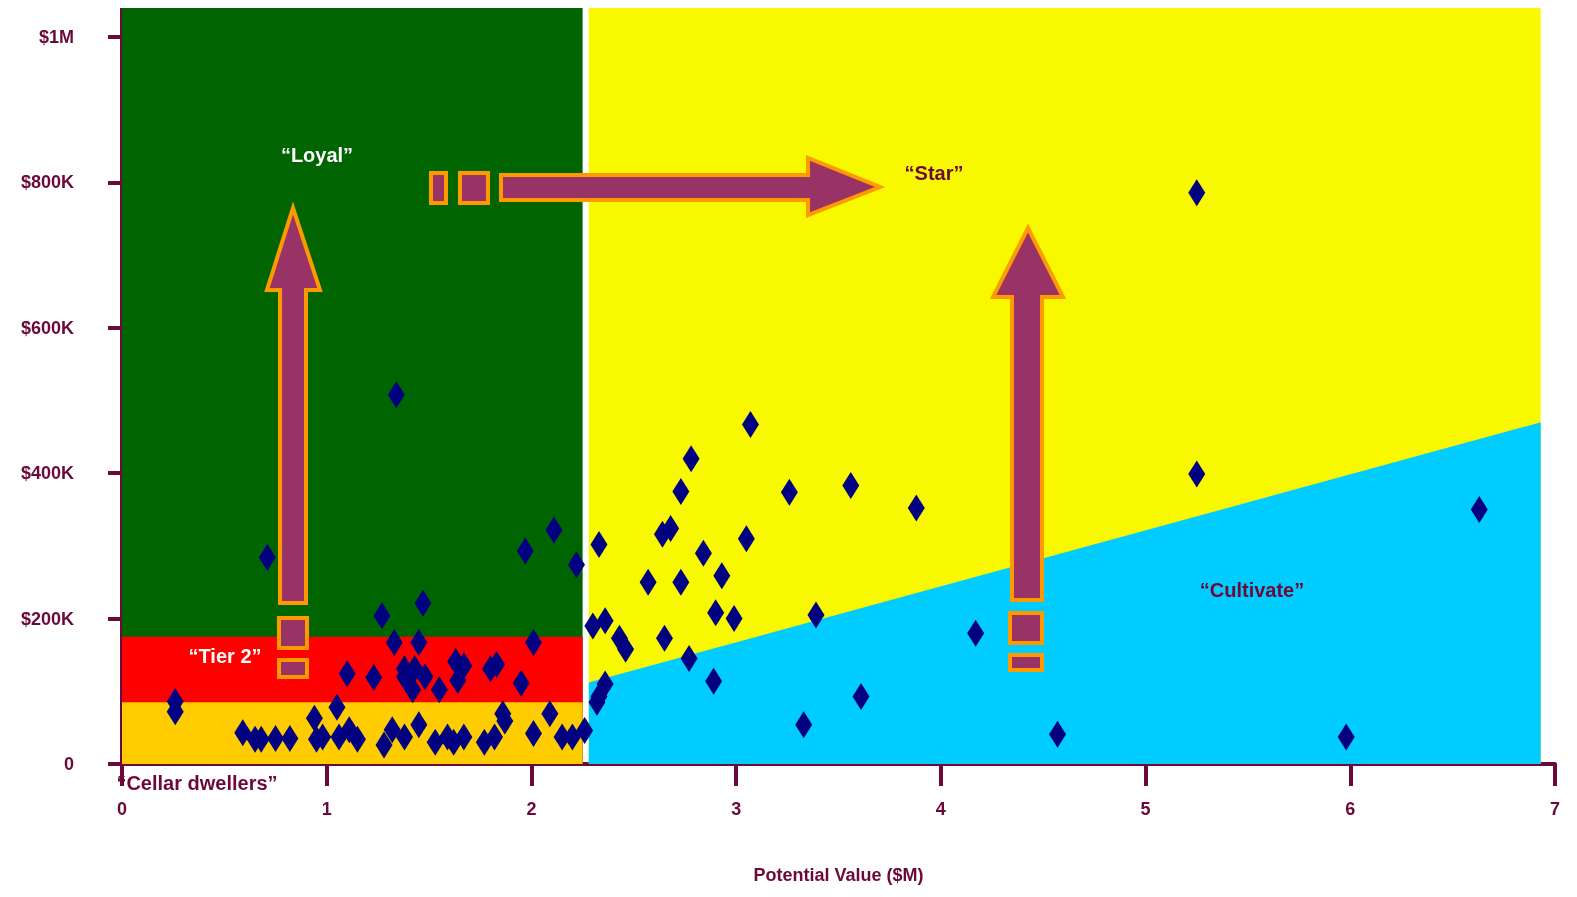 Image resolution: width=1577 pixels, height=897 pixels. Describe the element at coordinates (940, 809) in the screenshot. I see `x-tick-label: 4` at that location.